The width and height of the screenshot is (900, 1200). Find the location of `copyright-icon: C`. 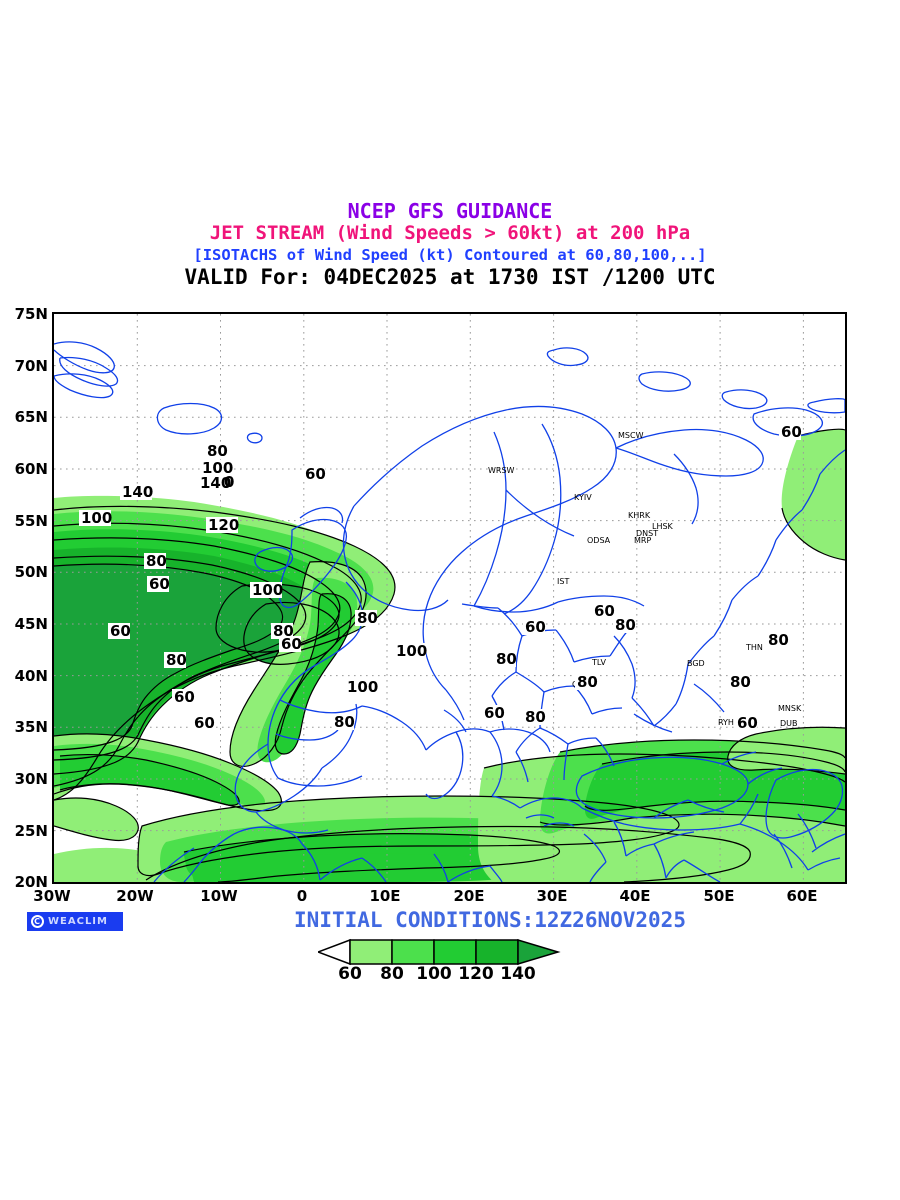

copyright-icon: C is located at coordinates (37, 921).